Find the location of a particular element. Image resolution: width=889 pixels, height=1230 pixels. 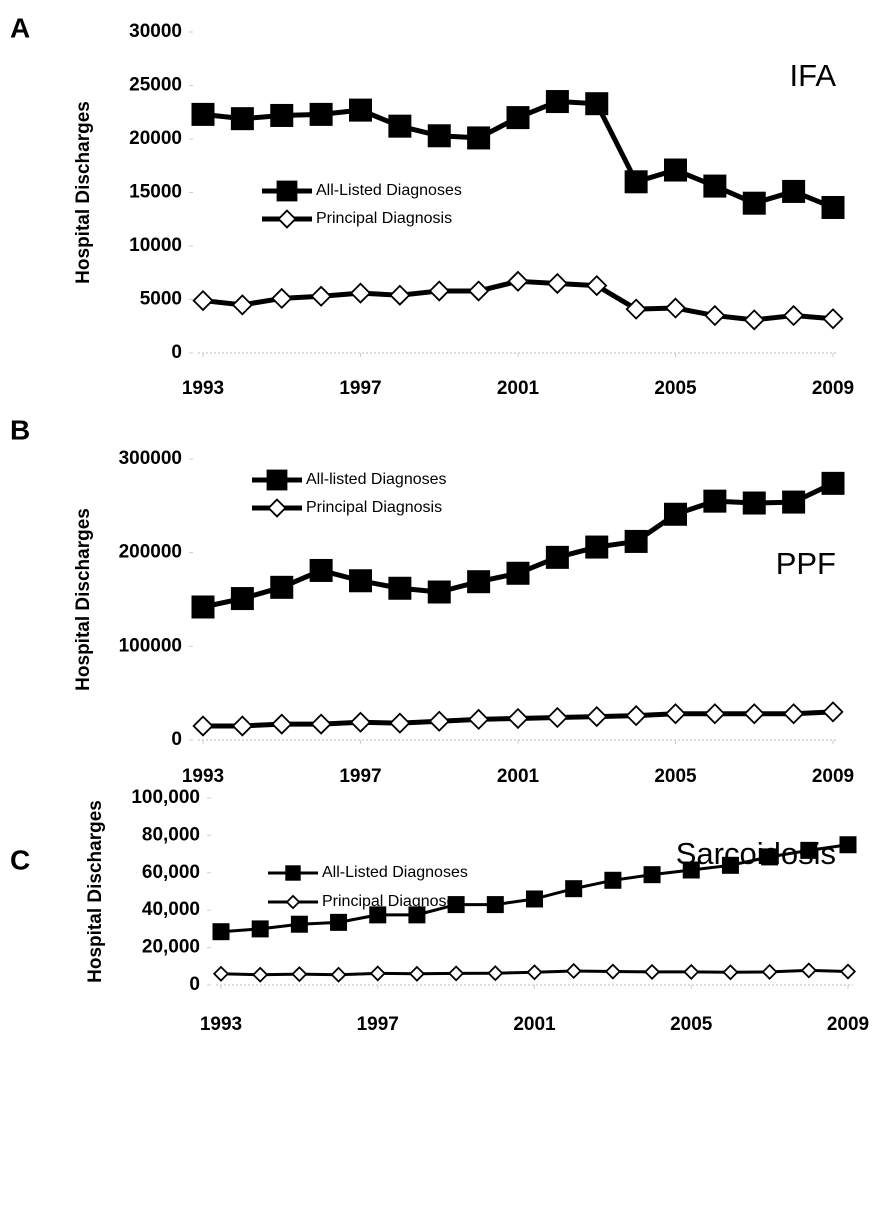

y-tick-label: 100,000 is located at coordinates (165, 797).